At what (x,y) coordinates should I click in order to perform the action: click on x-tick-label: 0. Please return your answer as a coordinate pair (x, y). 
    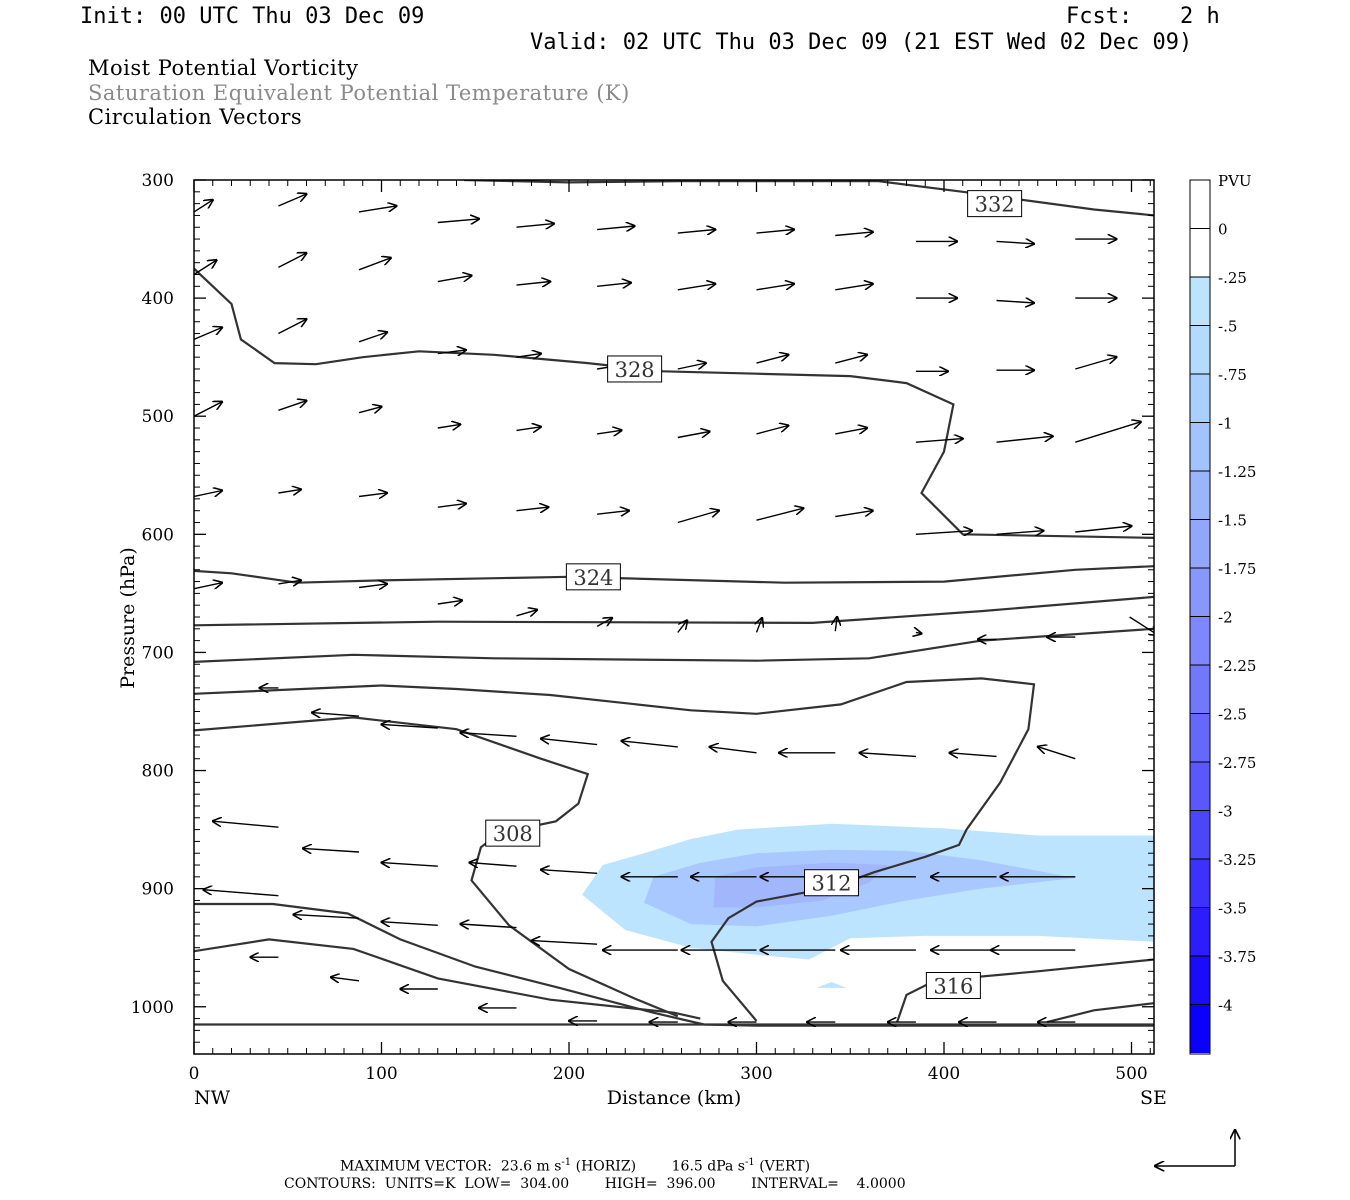
    Looking at the image, I should click on (194, 1074).